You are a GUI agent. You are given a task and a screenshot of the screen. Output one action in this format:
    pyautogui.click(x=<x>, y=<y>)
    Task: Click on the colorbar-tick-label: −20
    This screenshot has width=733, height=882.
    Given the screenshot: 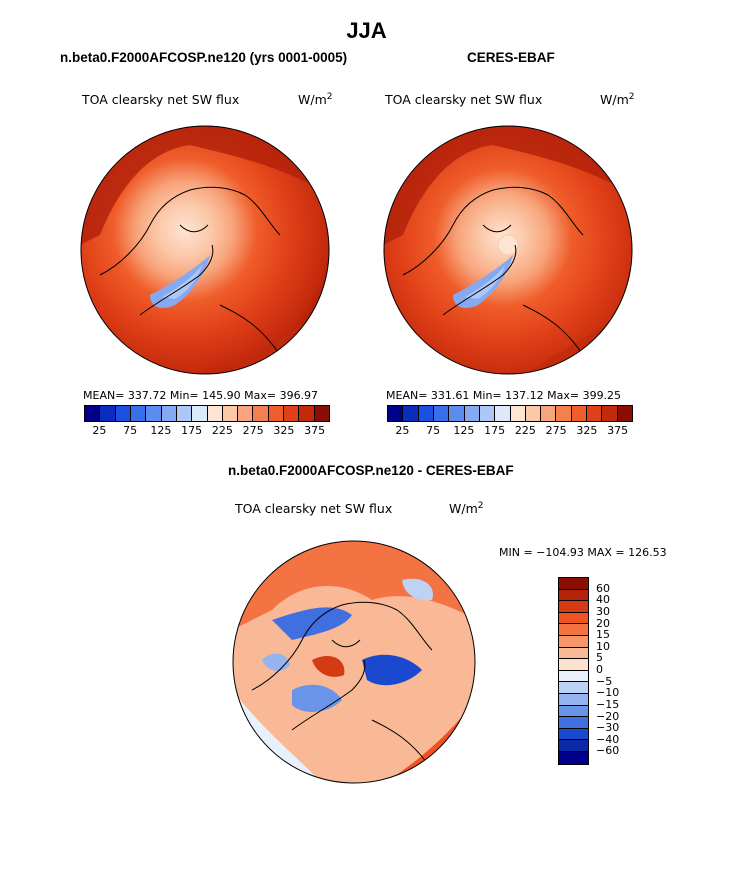 What is the action you would take?
    pyautogui.click(x=608, y=716)
    